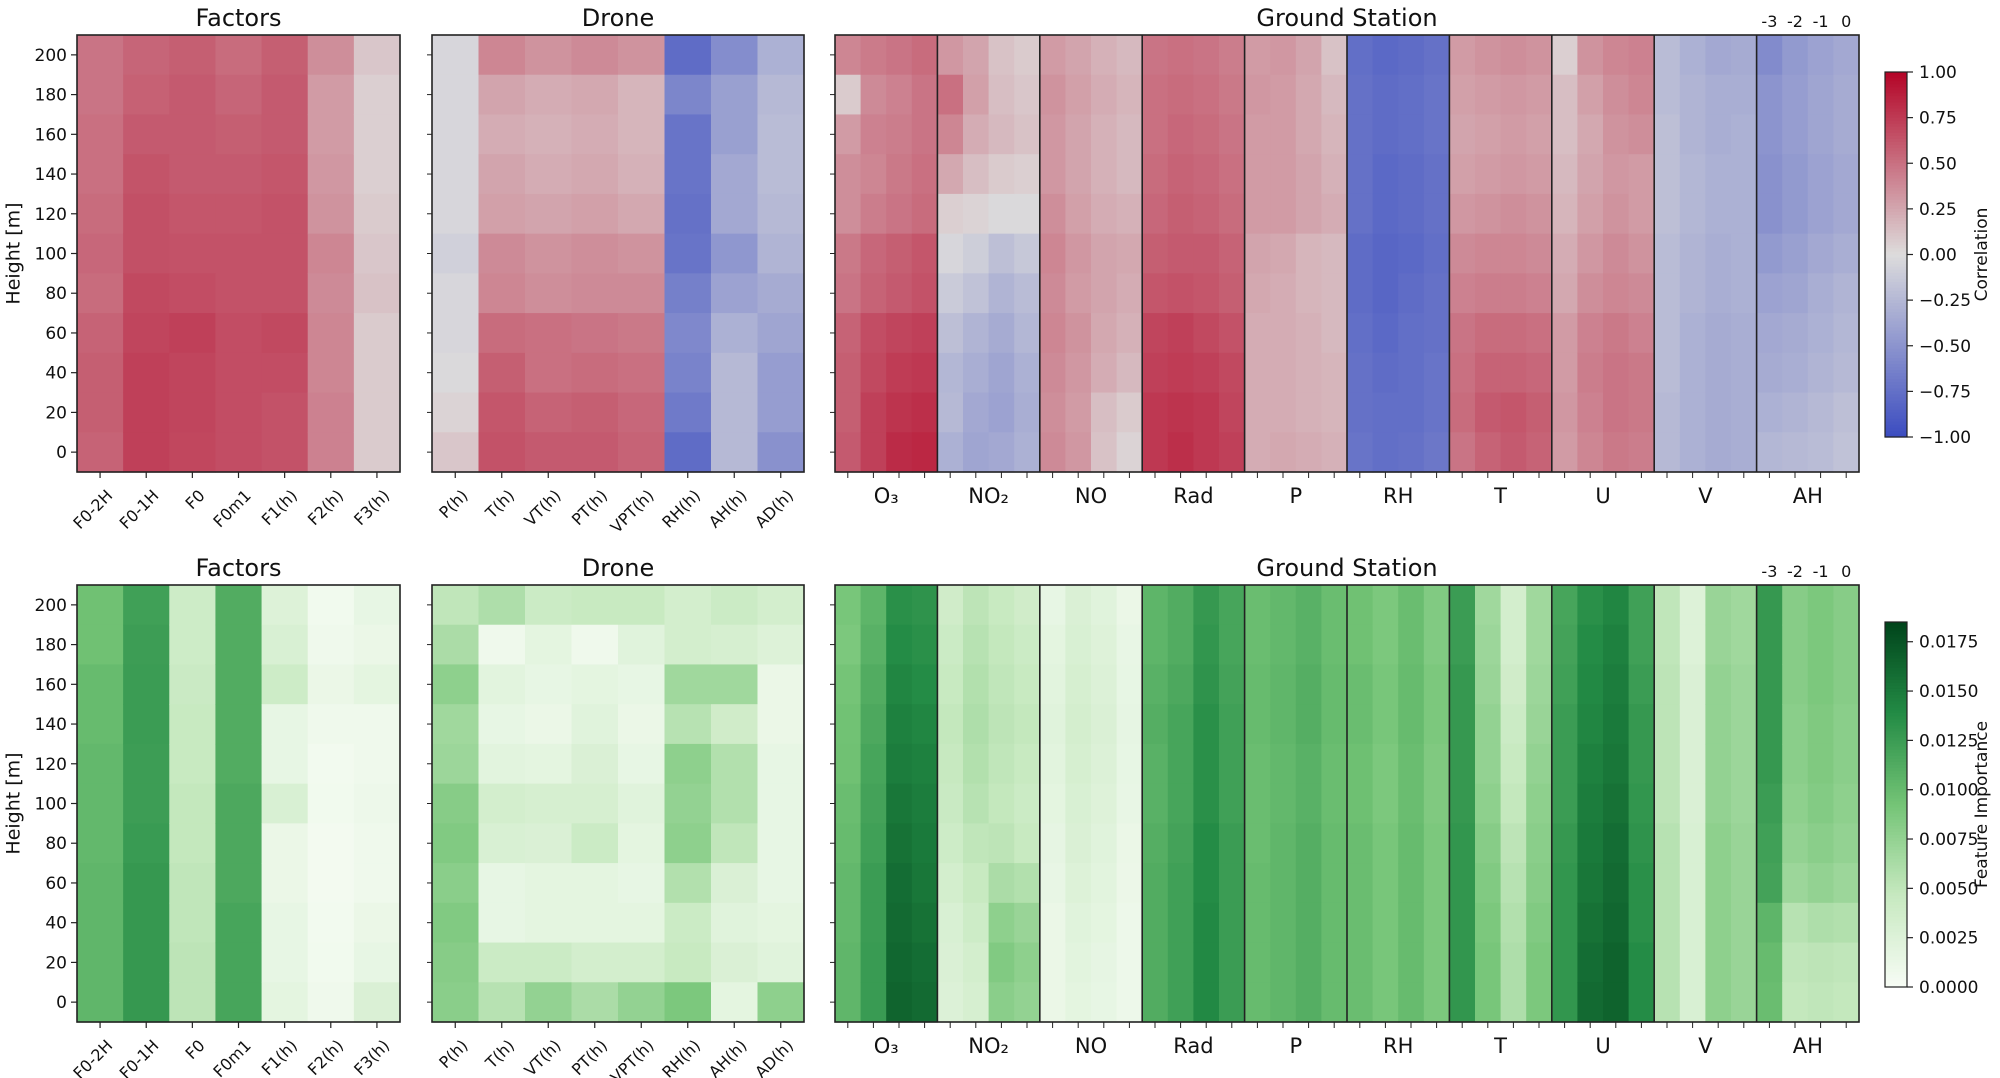 The height and width of the screenshot is (1078, 2000). Describe the element at coordinates (1938, 73) in the screenshot. I see `colorbar-tick-label: 1.00` at that location.